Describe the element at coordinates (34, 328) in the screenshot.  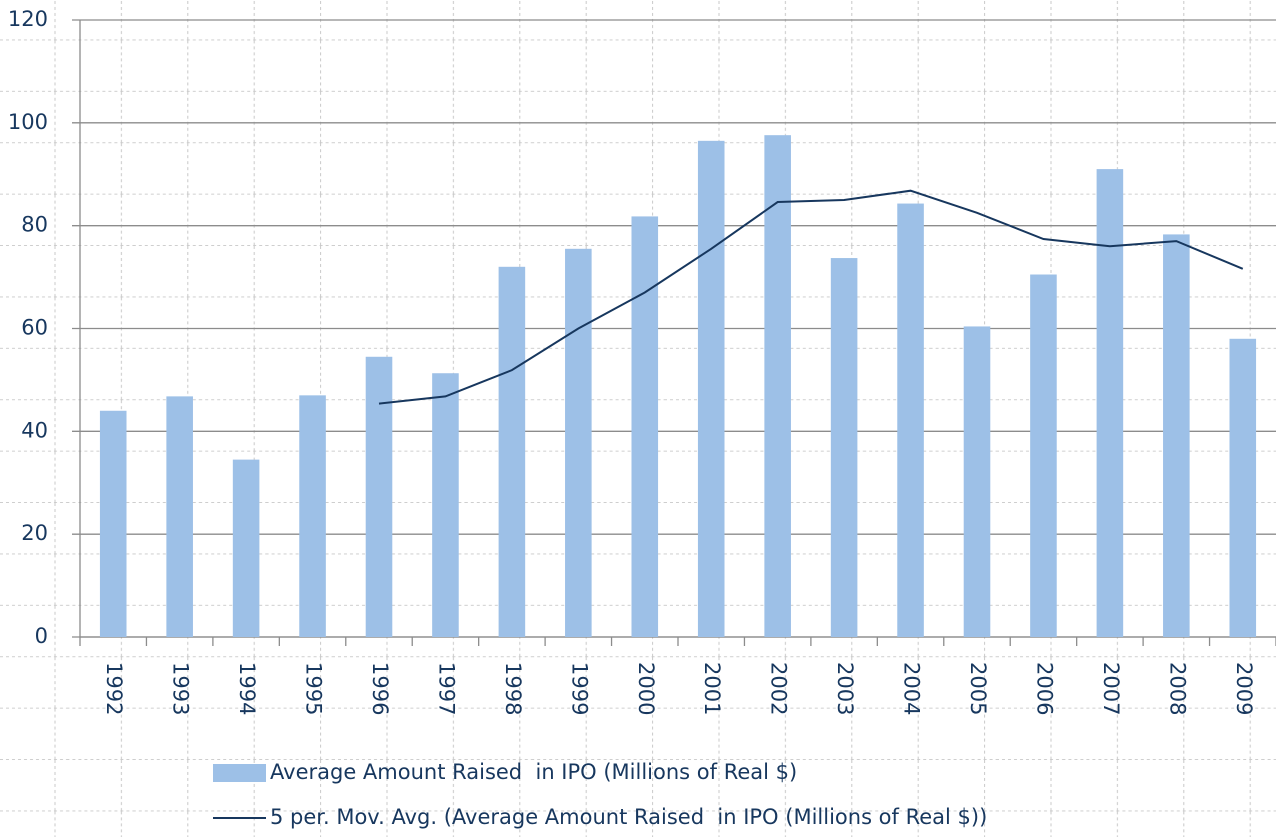
I see `y-tick-label: 60` at that location.